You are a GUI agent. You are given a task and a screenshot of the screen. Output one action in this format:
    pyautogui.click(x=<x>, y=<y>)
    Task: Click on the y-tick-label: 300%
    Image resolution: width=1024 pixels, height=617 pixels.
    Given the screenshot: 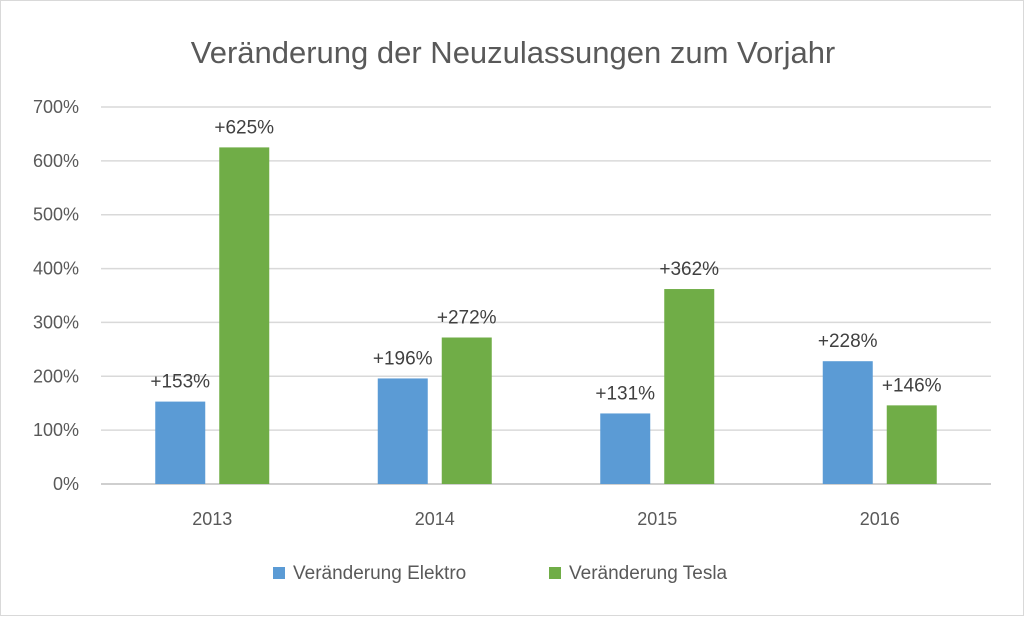 What is the action you would take?
    pyautogui.click(x=56, y=322)
    